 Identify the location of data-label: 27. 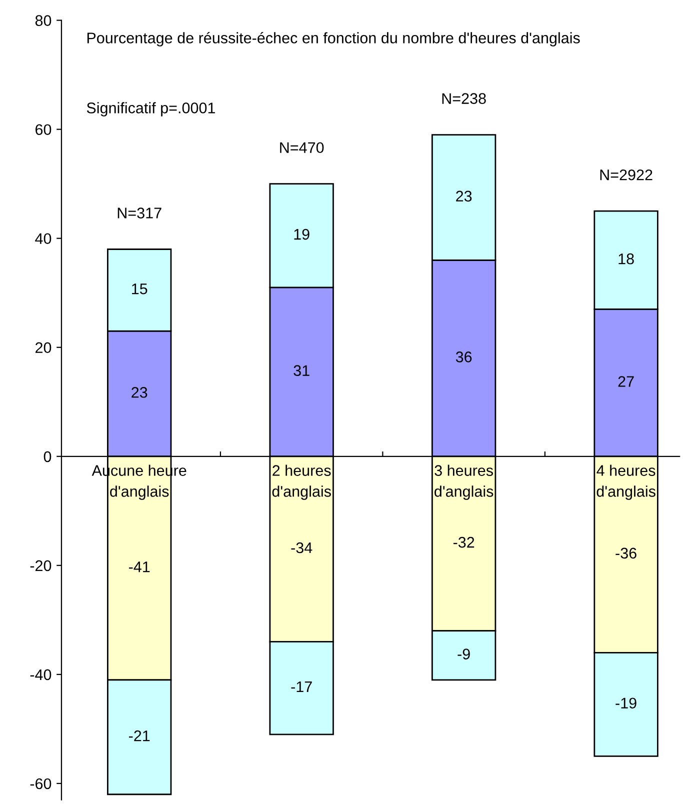
(626, 381).